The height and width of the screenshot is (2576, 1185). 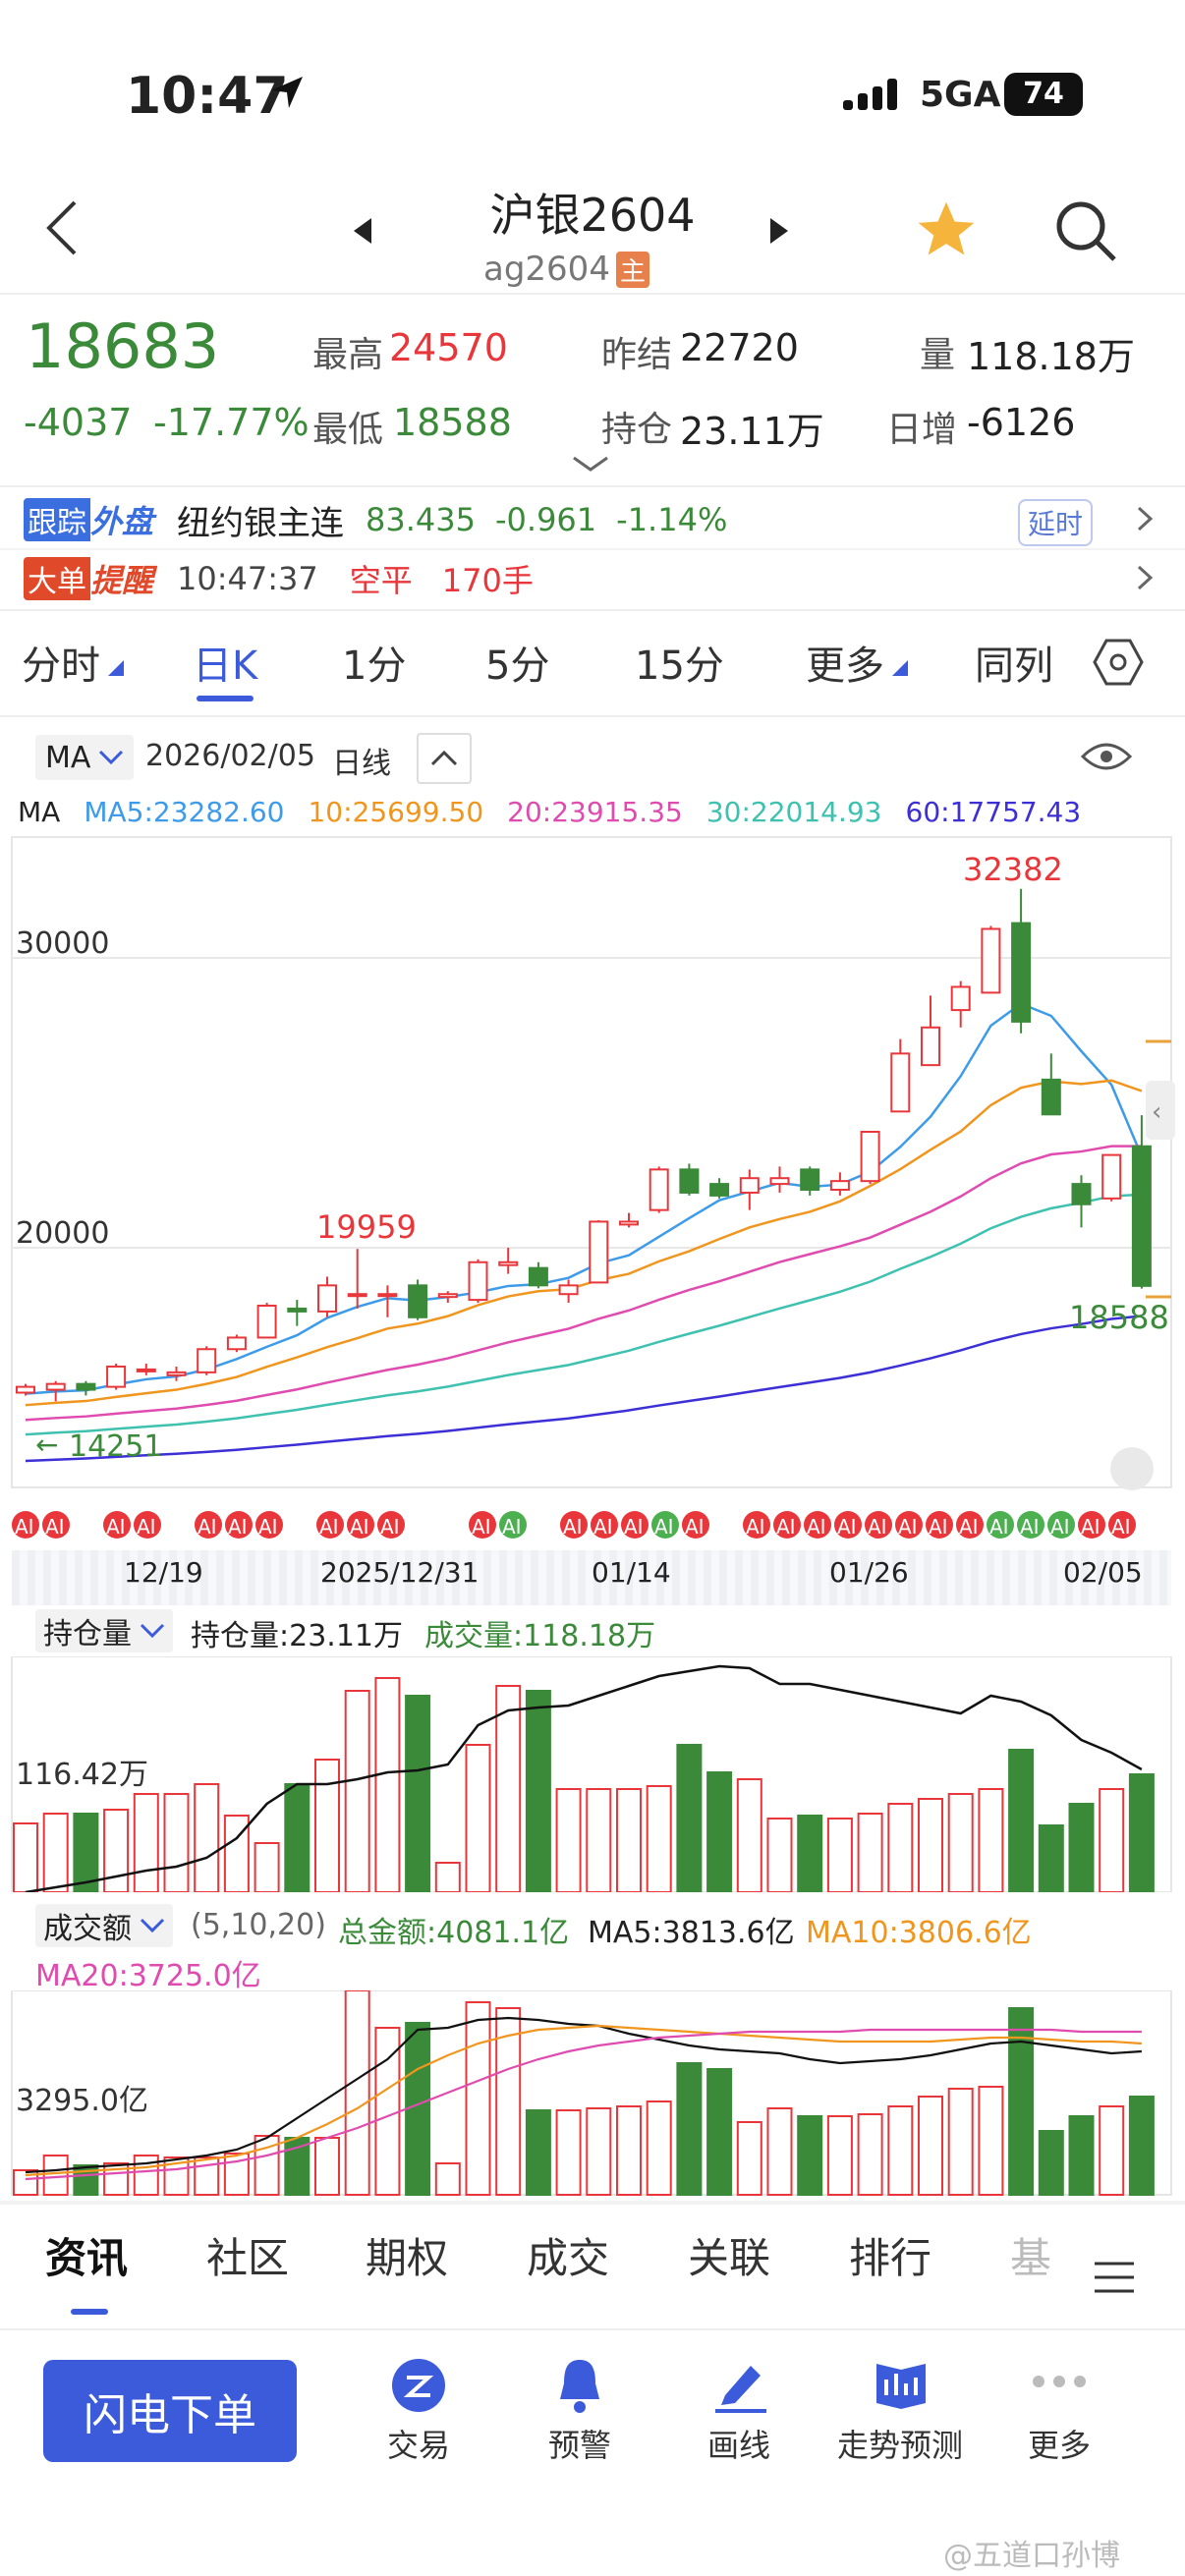 I want to click on draw-line-icon, so click(x=741, y=2387).